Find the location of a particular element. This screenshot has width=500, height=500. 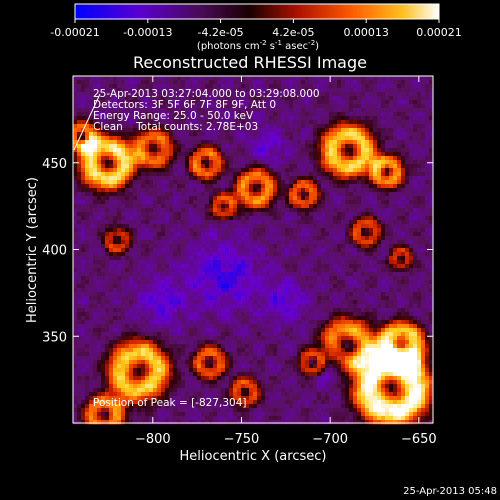

colorbar-tick-label: -0.00021 is located at coordinates (74, 32).